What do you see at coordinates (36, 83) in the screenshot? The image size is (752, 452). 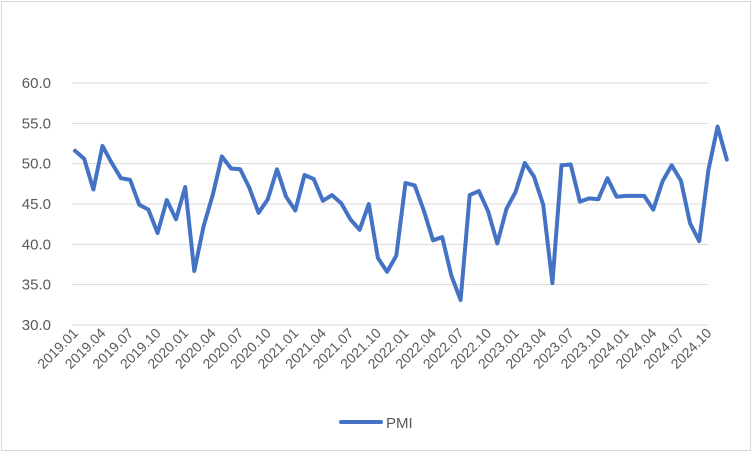 I see `y-tick-label: 60.0` at bounding box center [36, 83].